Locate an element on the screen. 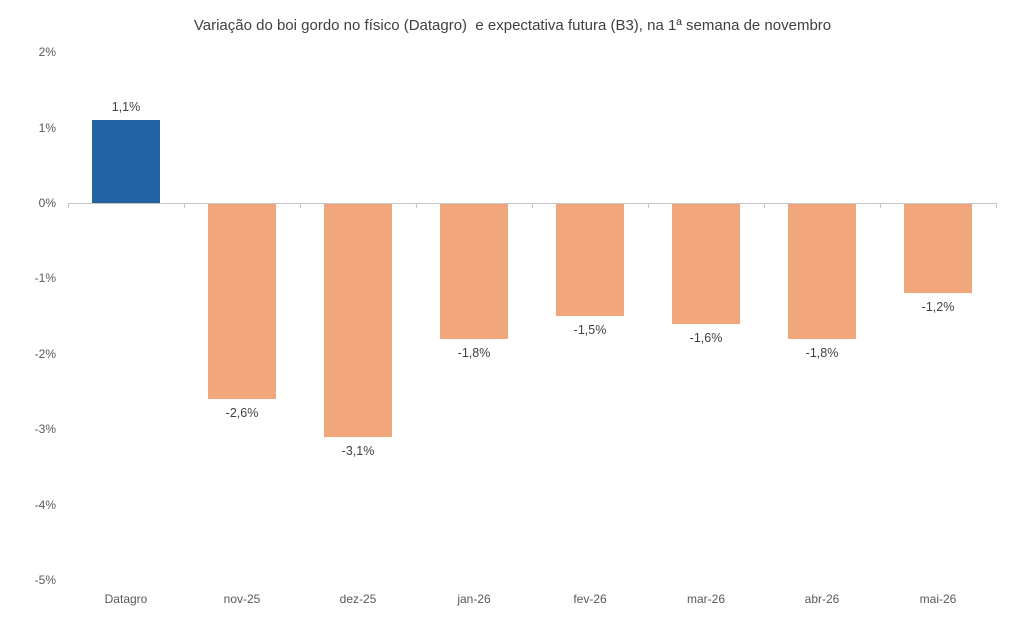 The height and width of the screenshot is (629, 1011). x-axis-label: mai-26 is located at coordinates (938, 599).